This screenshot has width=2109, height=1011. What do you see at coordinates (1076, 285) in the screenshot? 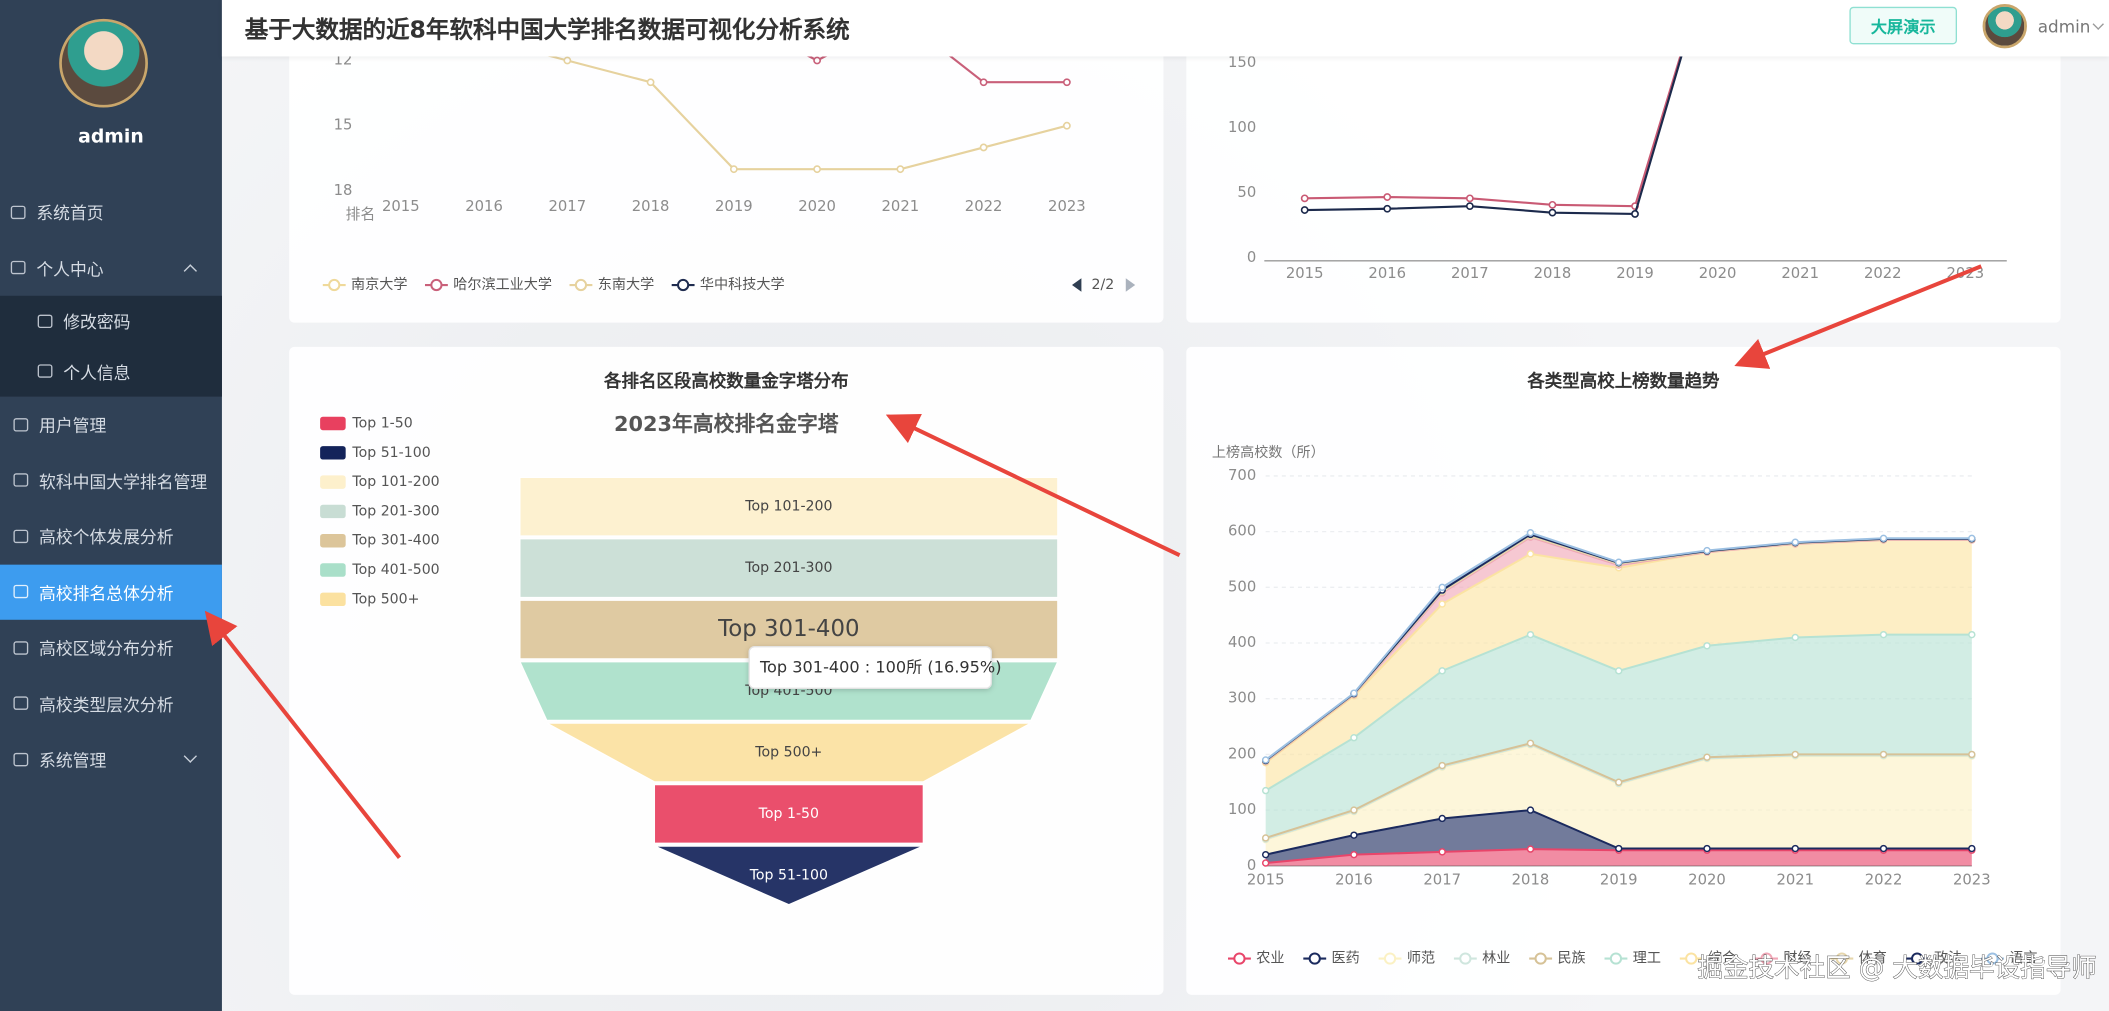
I see `page-prev` at bounding box center [1076, 285].